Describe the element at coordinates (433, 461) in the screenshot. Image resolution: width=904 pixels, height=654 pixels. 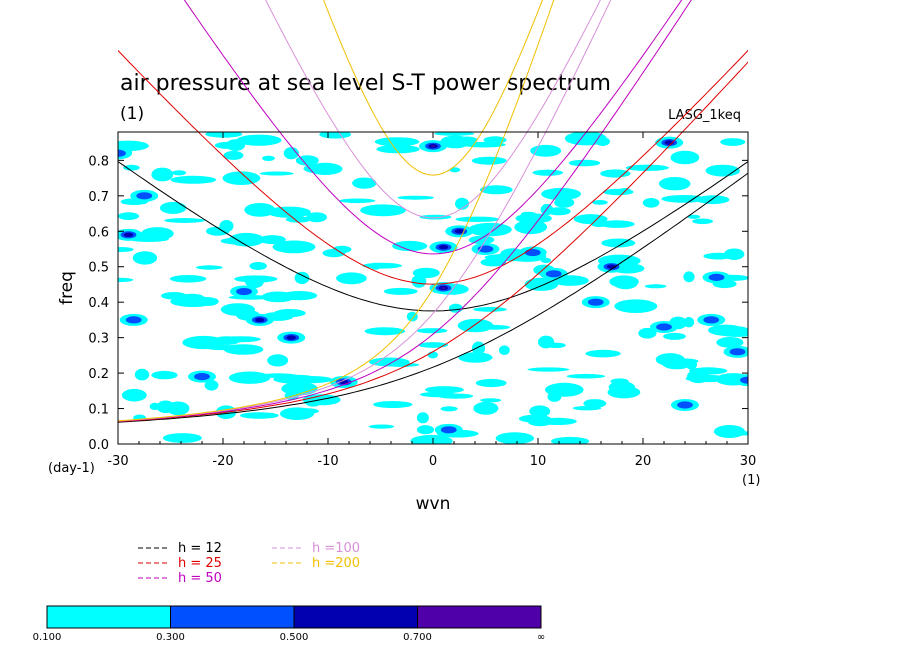
I see `x-tick-label: 0` at that location.